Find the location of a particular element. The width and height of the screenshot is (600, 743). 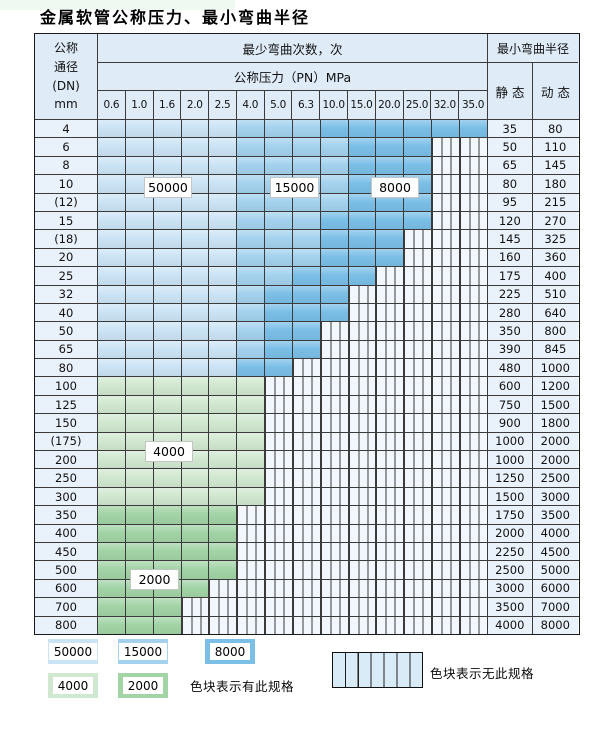

table-row: 15 120 270 is located at coordinates (307, 221).